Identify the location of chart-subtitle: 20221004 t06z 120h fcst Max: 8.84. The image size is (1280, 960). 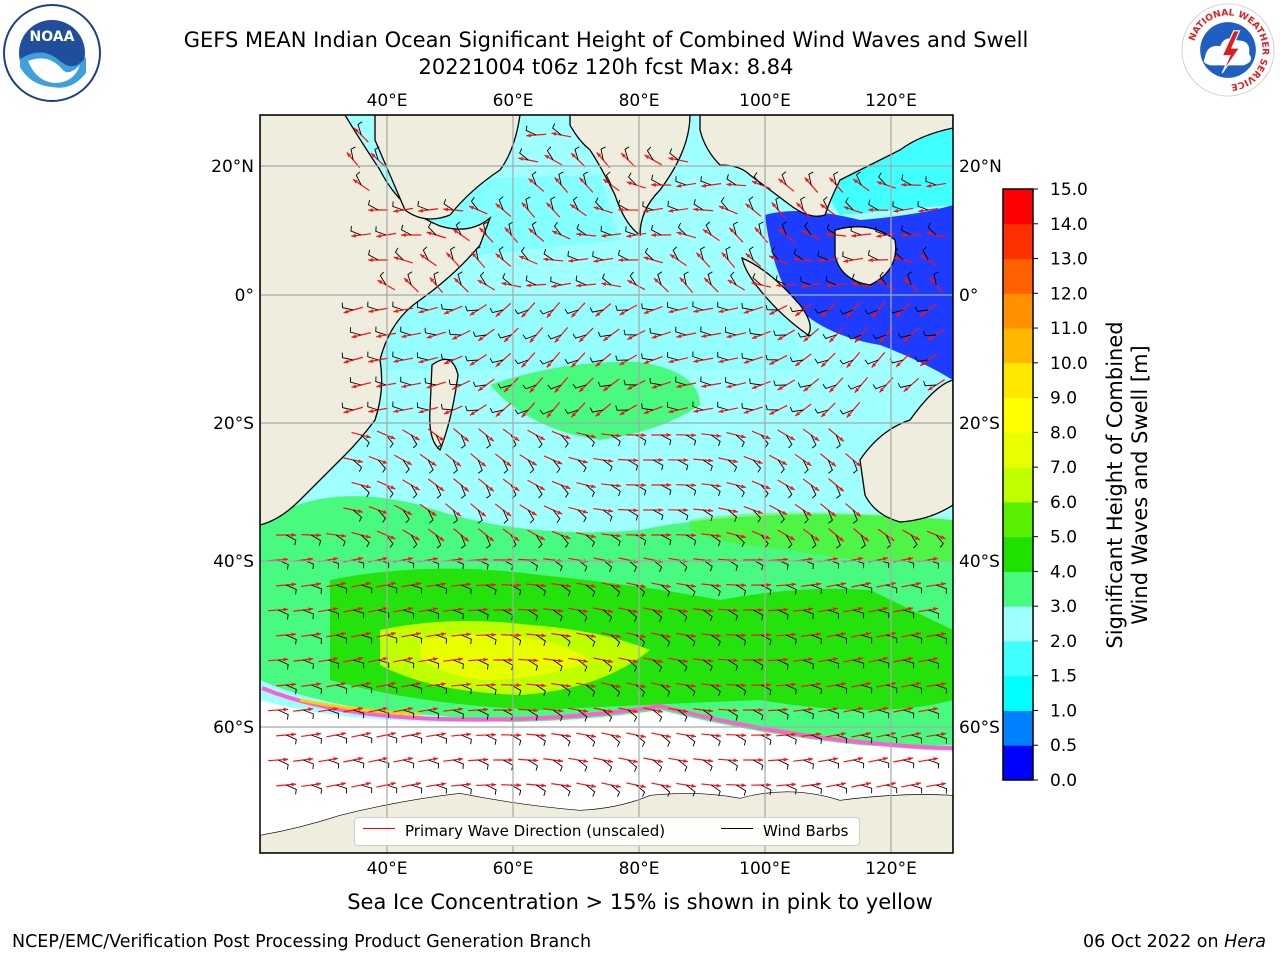
(606, 67).